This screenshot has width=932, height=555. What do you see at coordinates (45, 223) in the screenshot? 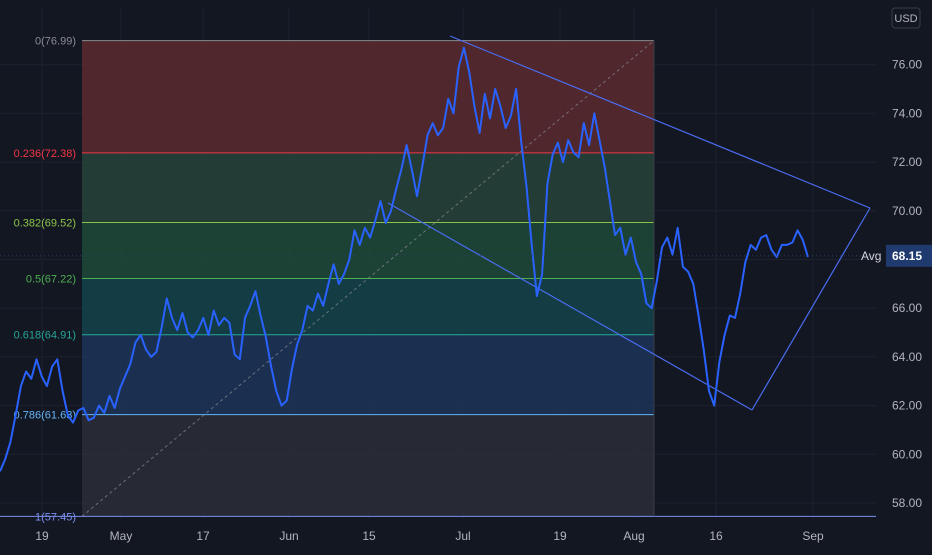
I see `fib-level-label: 0.382(69.52)` at bounding box center [45, 223].